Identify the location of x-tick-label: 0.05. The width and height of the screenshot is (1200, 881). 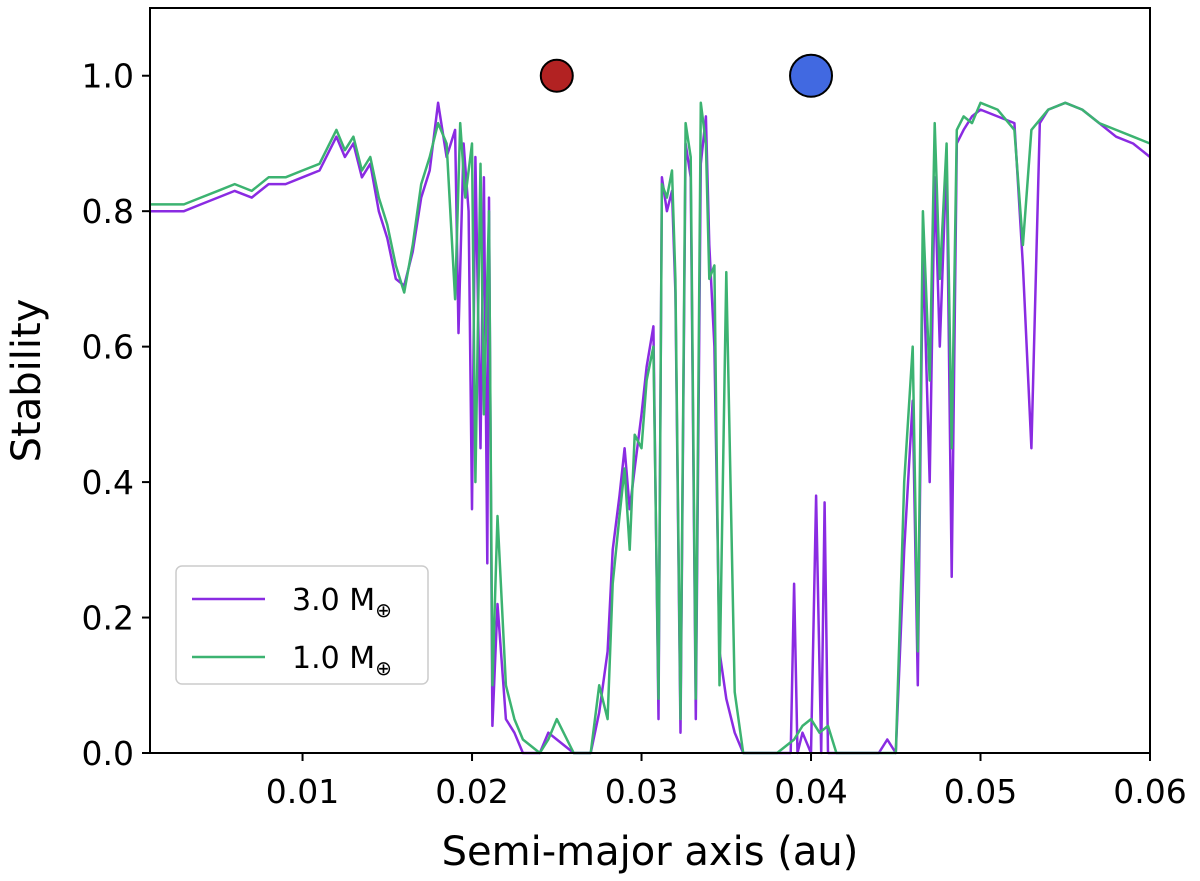
(980, 791).